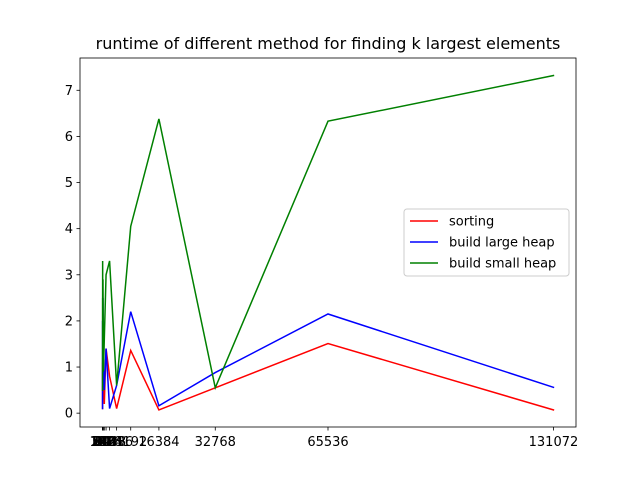 The height and width of the screenshot is (480, 640). What do you see at coordinates (502, 243) in the screenshot?
I see `legend-label-build-large-heap: build large heap` at bounding box center [502, 243].